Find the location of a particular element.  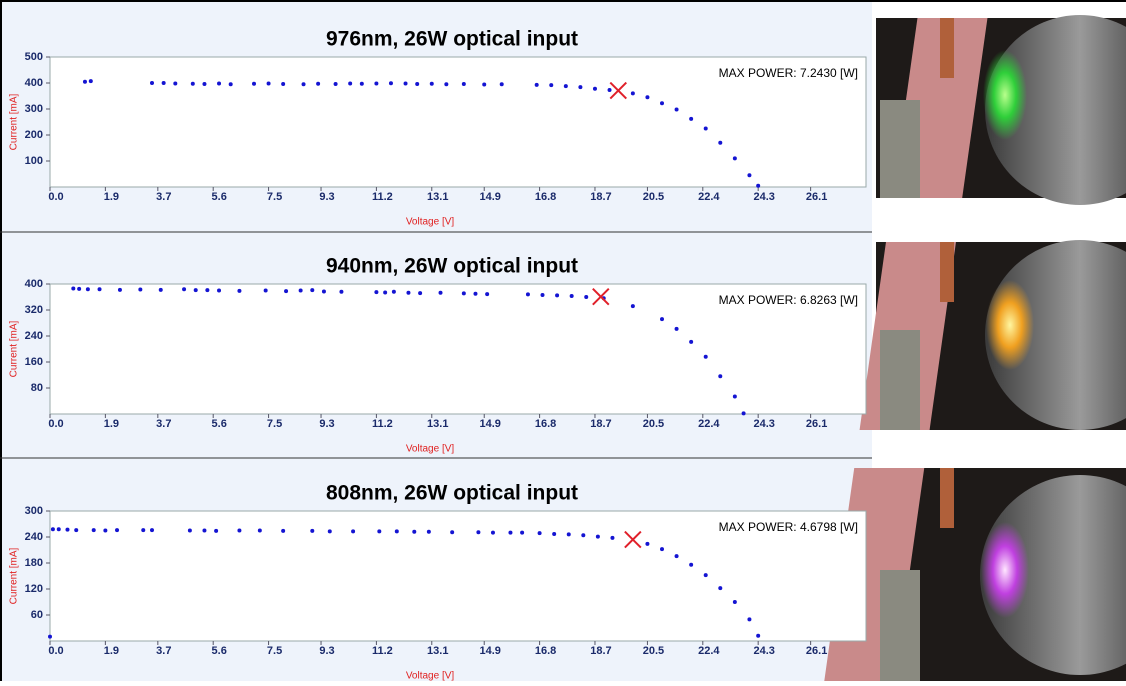

y-tick-label: 200 is located at coordinates (34, 135).